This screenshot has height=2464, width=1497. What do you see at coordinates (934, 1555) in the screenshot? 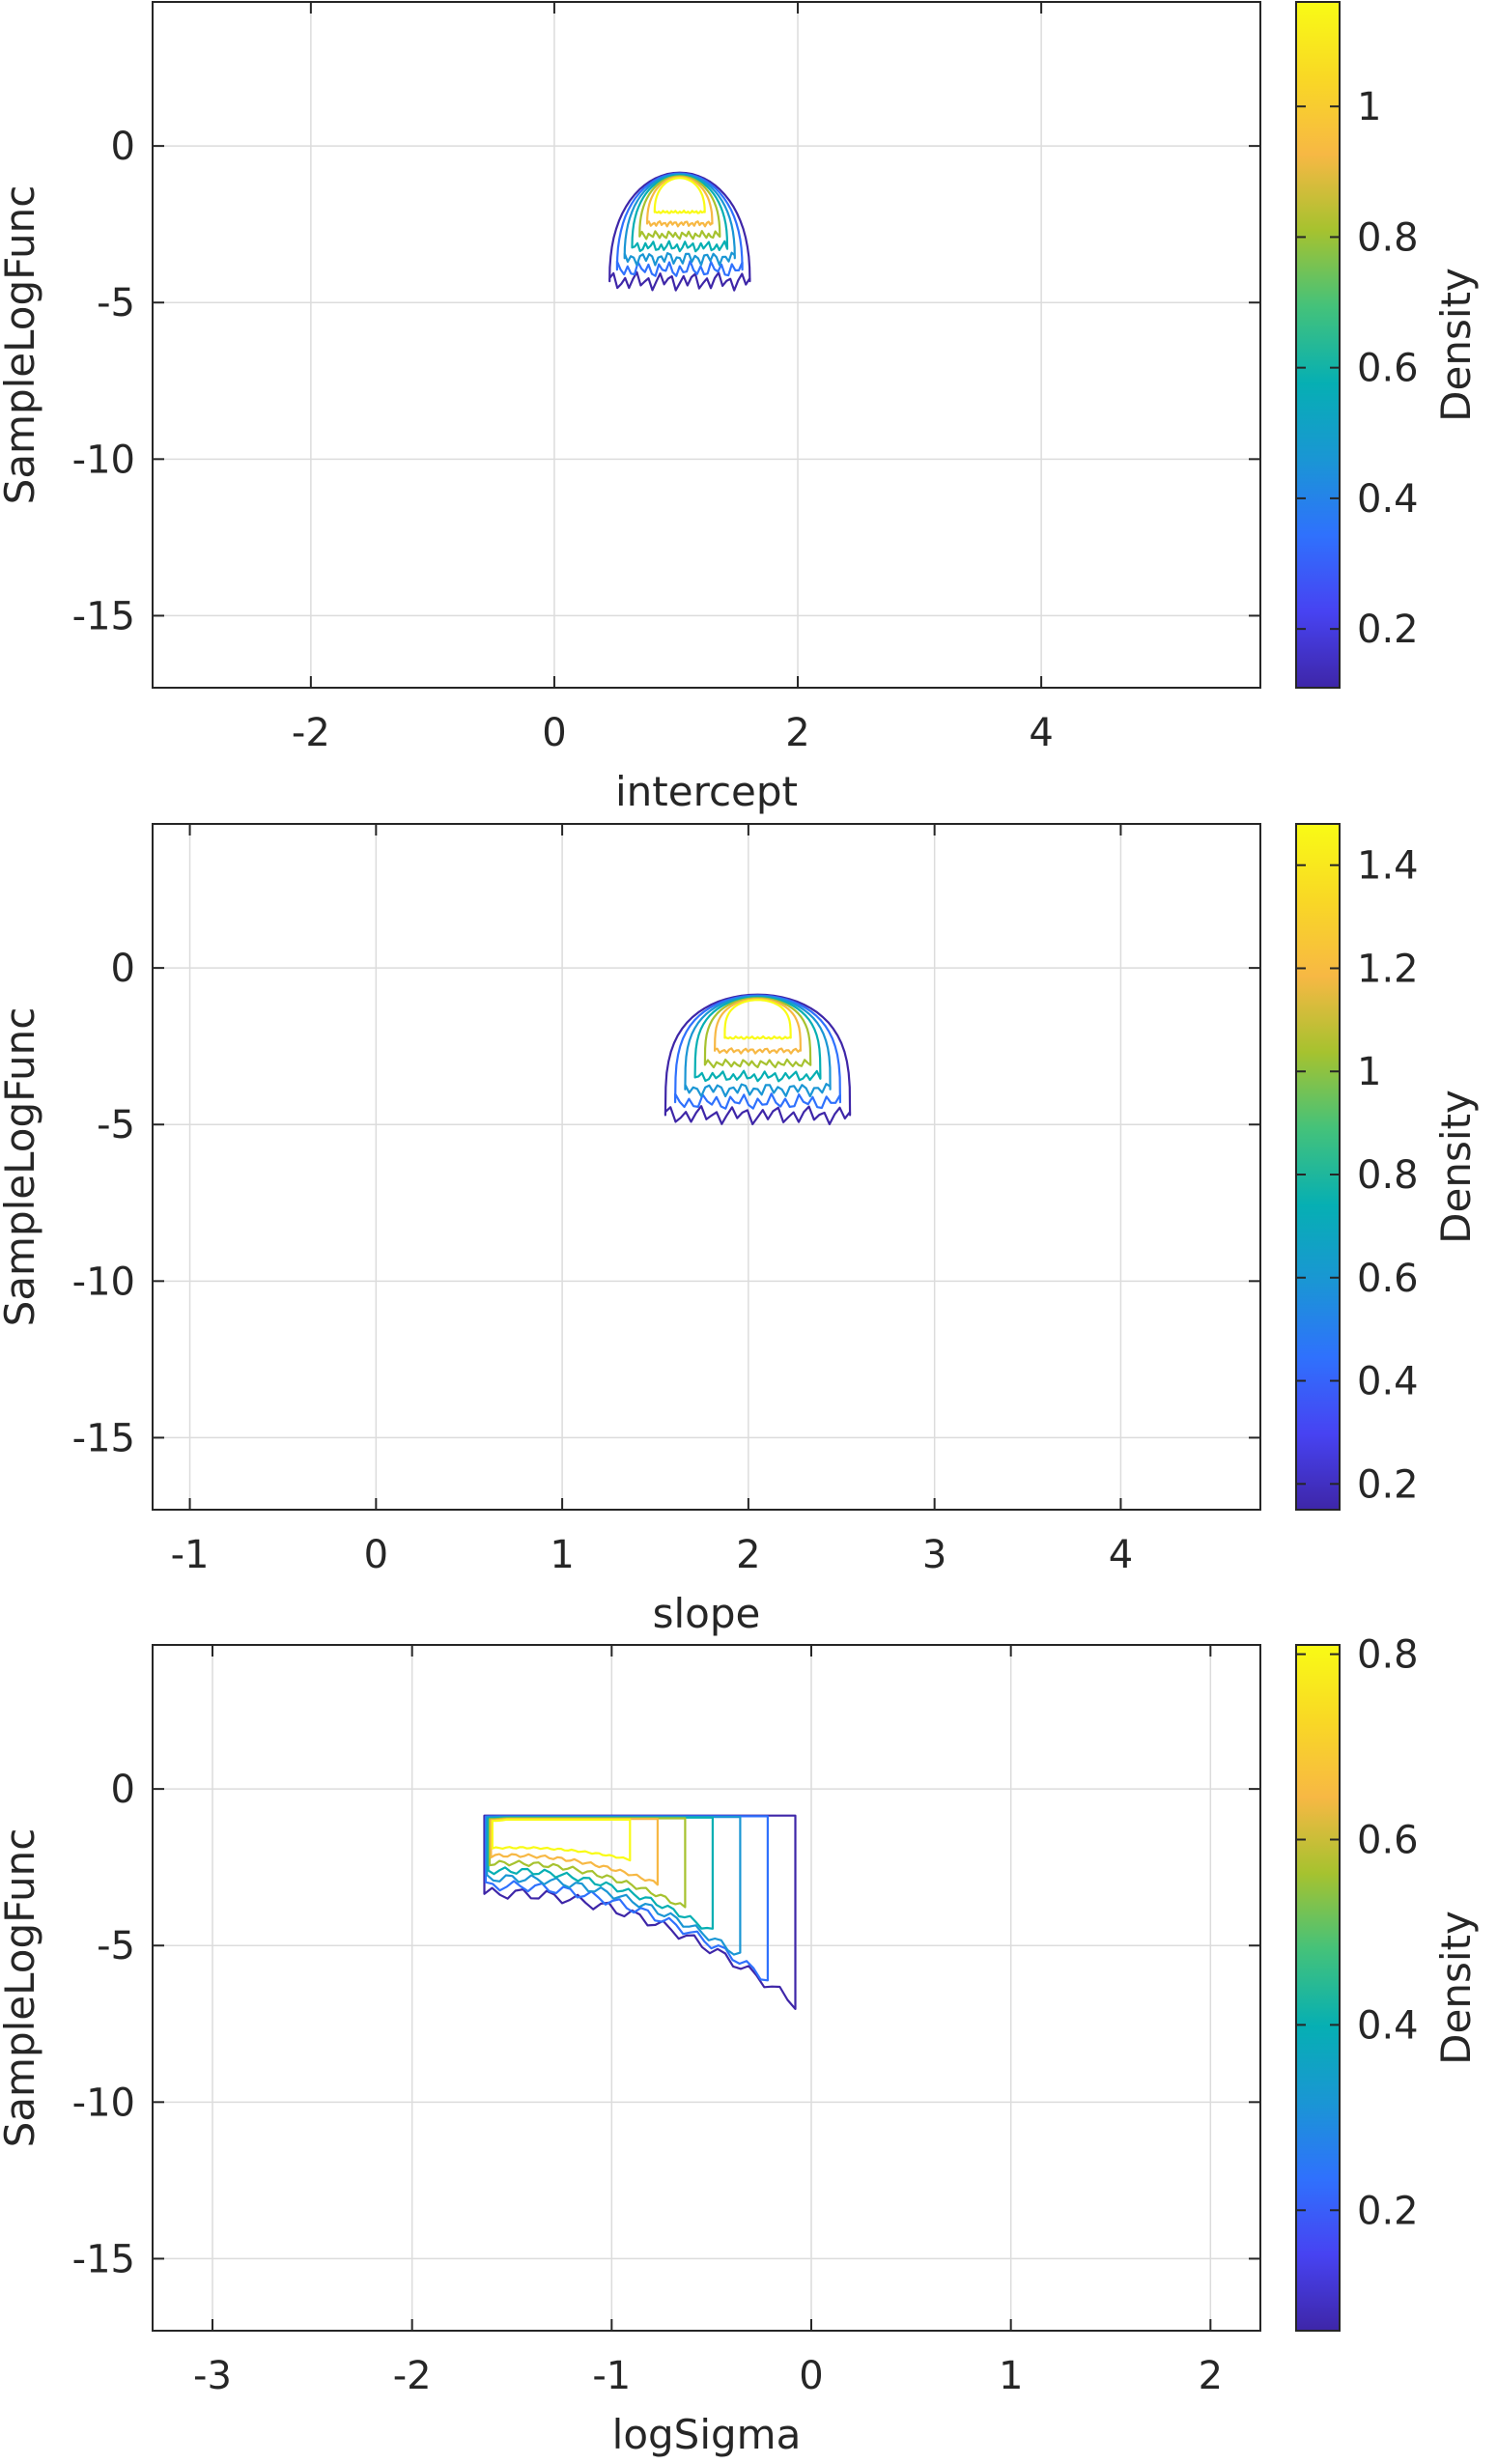
I see `x-tick-label: 3` at bounding box center [934, 1555].